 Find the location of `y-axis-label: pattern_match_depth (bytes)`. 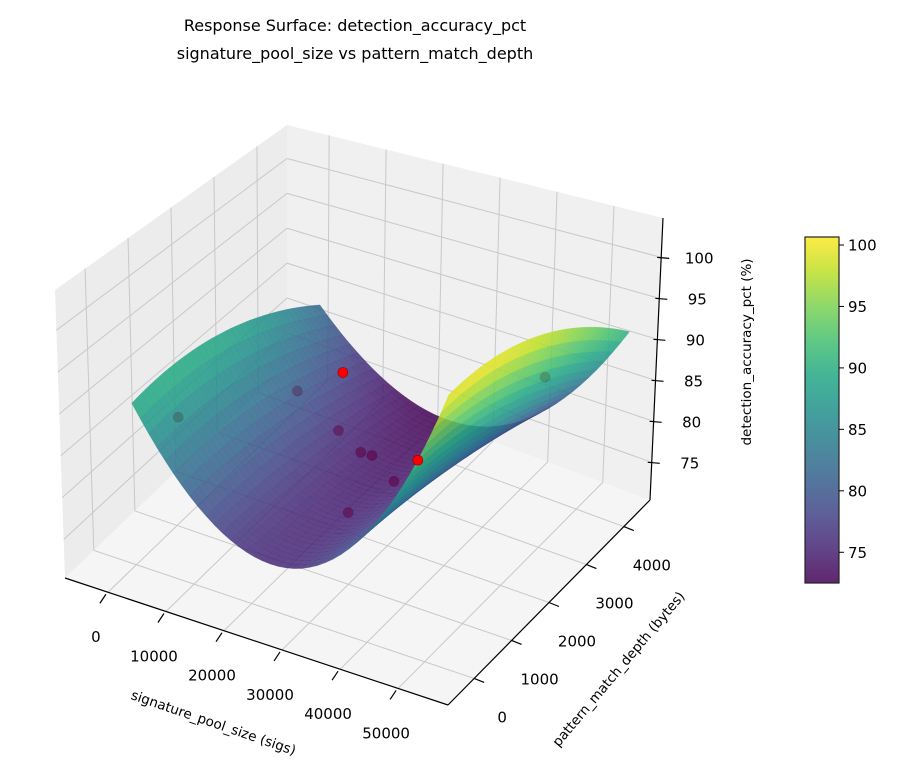

y-axis-label: pattern_match_depth (bytes) is located at coordinates (618, 669).